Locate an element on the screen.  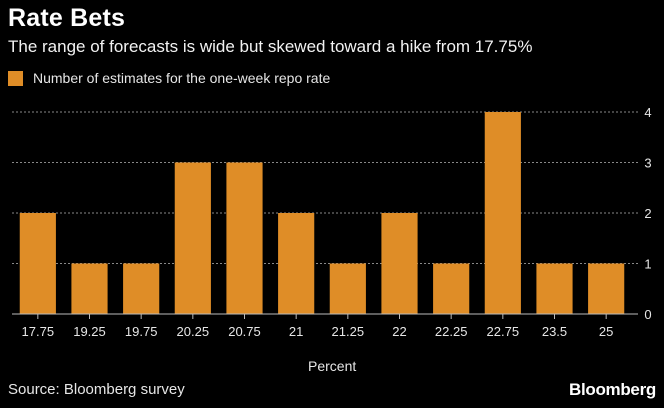
source-note: Source: Bloomberg survey is located at coordinates (96, 389).